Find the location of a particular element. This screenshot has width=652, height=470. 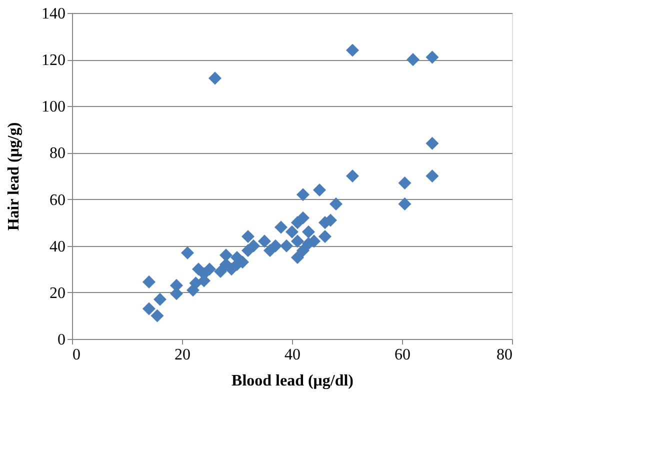

x-tick-label: 80 is located at coordinates (504, 355).